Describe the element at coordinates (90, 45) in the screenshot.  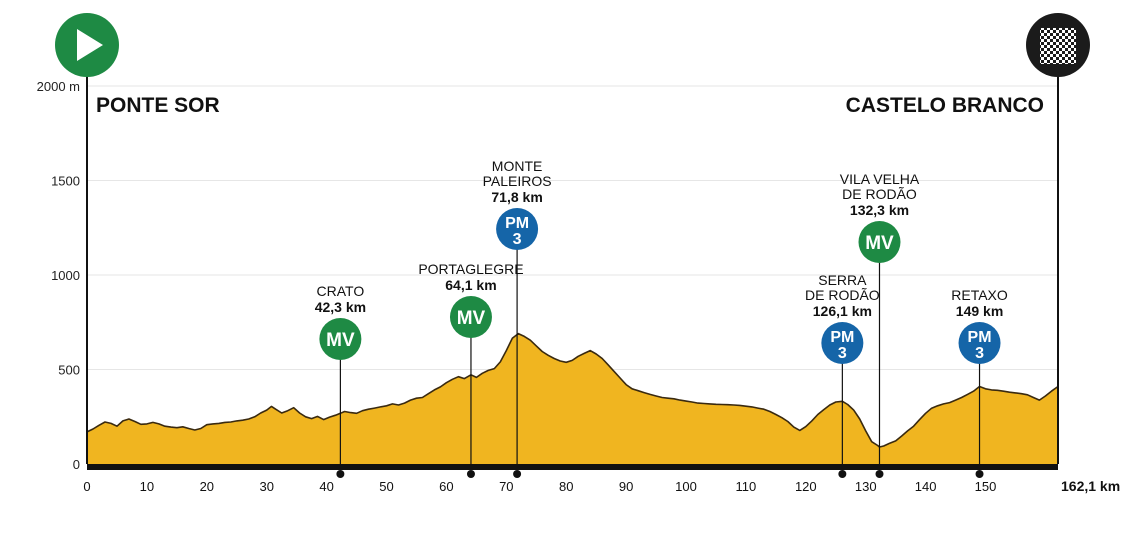
I see `start-icon-triangle` at that location.